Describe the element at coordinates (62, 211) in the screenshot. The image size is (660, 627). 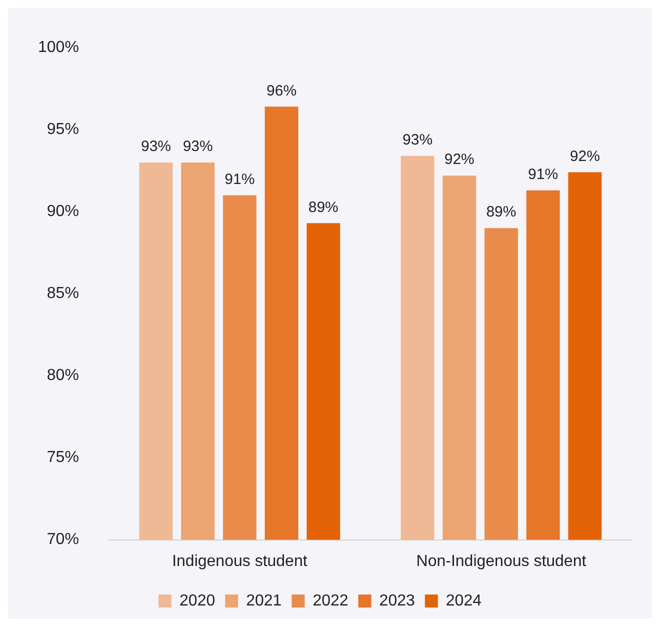
I see `y-tick-label: 90%` at that location.